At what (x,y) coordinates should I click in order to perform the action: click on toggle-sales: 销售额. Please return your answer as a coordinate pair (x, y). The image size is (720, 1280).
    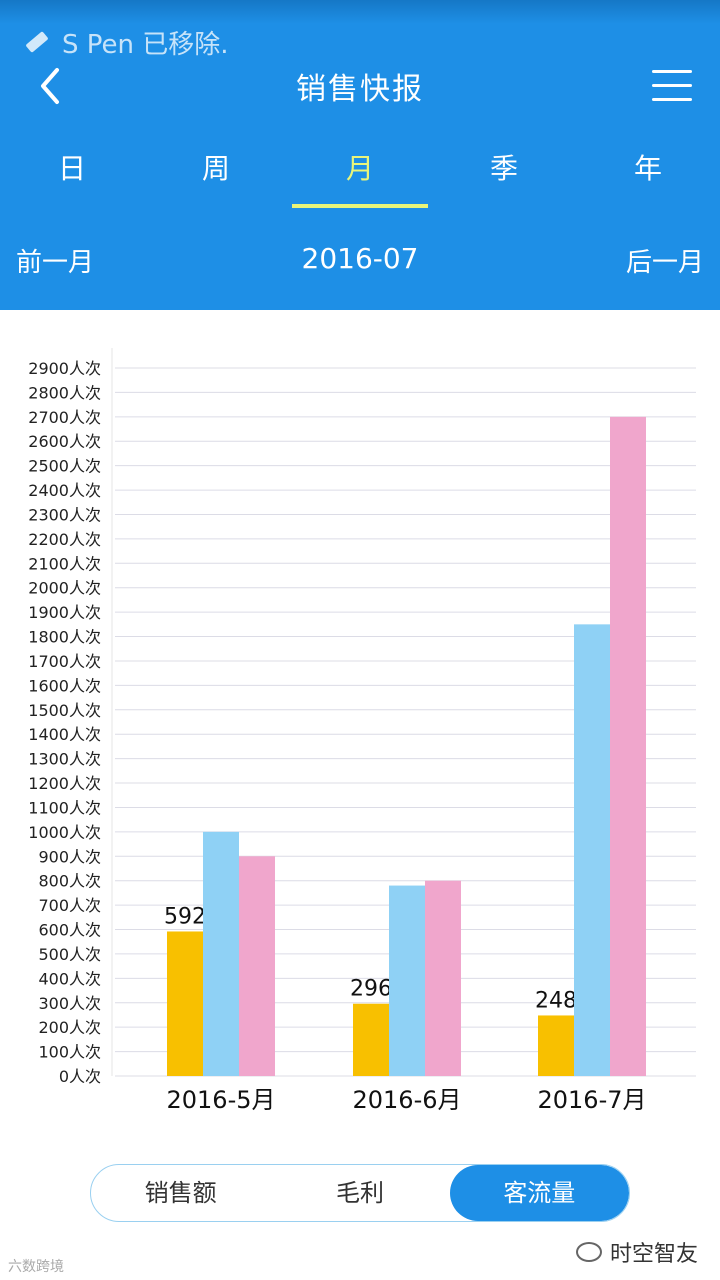
    Looking at the image, I should click on (180, 1193).